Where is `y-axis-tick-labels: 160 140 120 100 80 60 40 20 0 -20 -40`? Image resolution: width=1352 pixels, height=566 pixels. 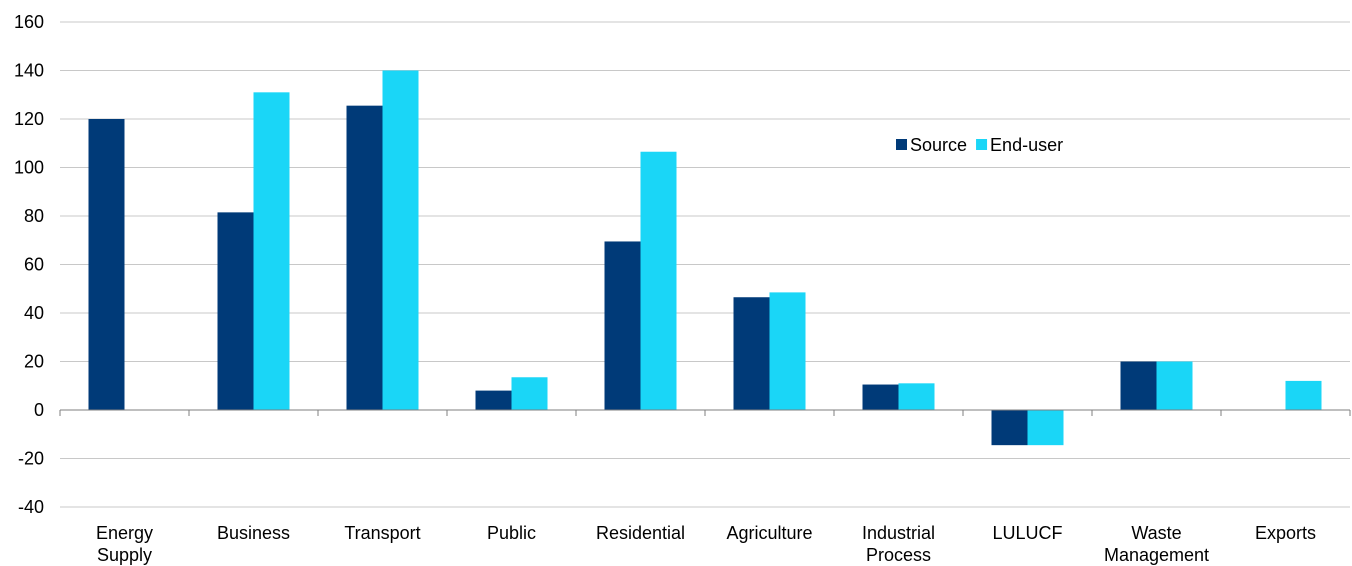
y-axis-tick-labels: 160 140 120 100 80 60 40 20 0 -20 -40 is located at coordinates (29, 264).